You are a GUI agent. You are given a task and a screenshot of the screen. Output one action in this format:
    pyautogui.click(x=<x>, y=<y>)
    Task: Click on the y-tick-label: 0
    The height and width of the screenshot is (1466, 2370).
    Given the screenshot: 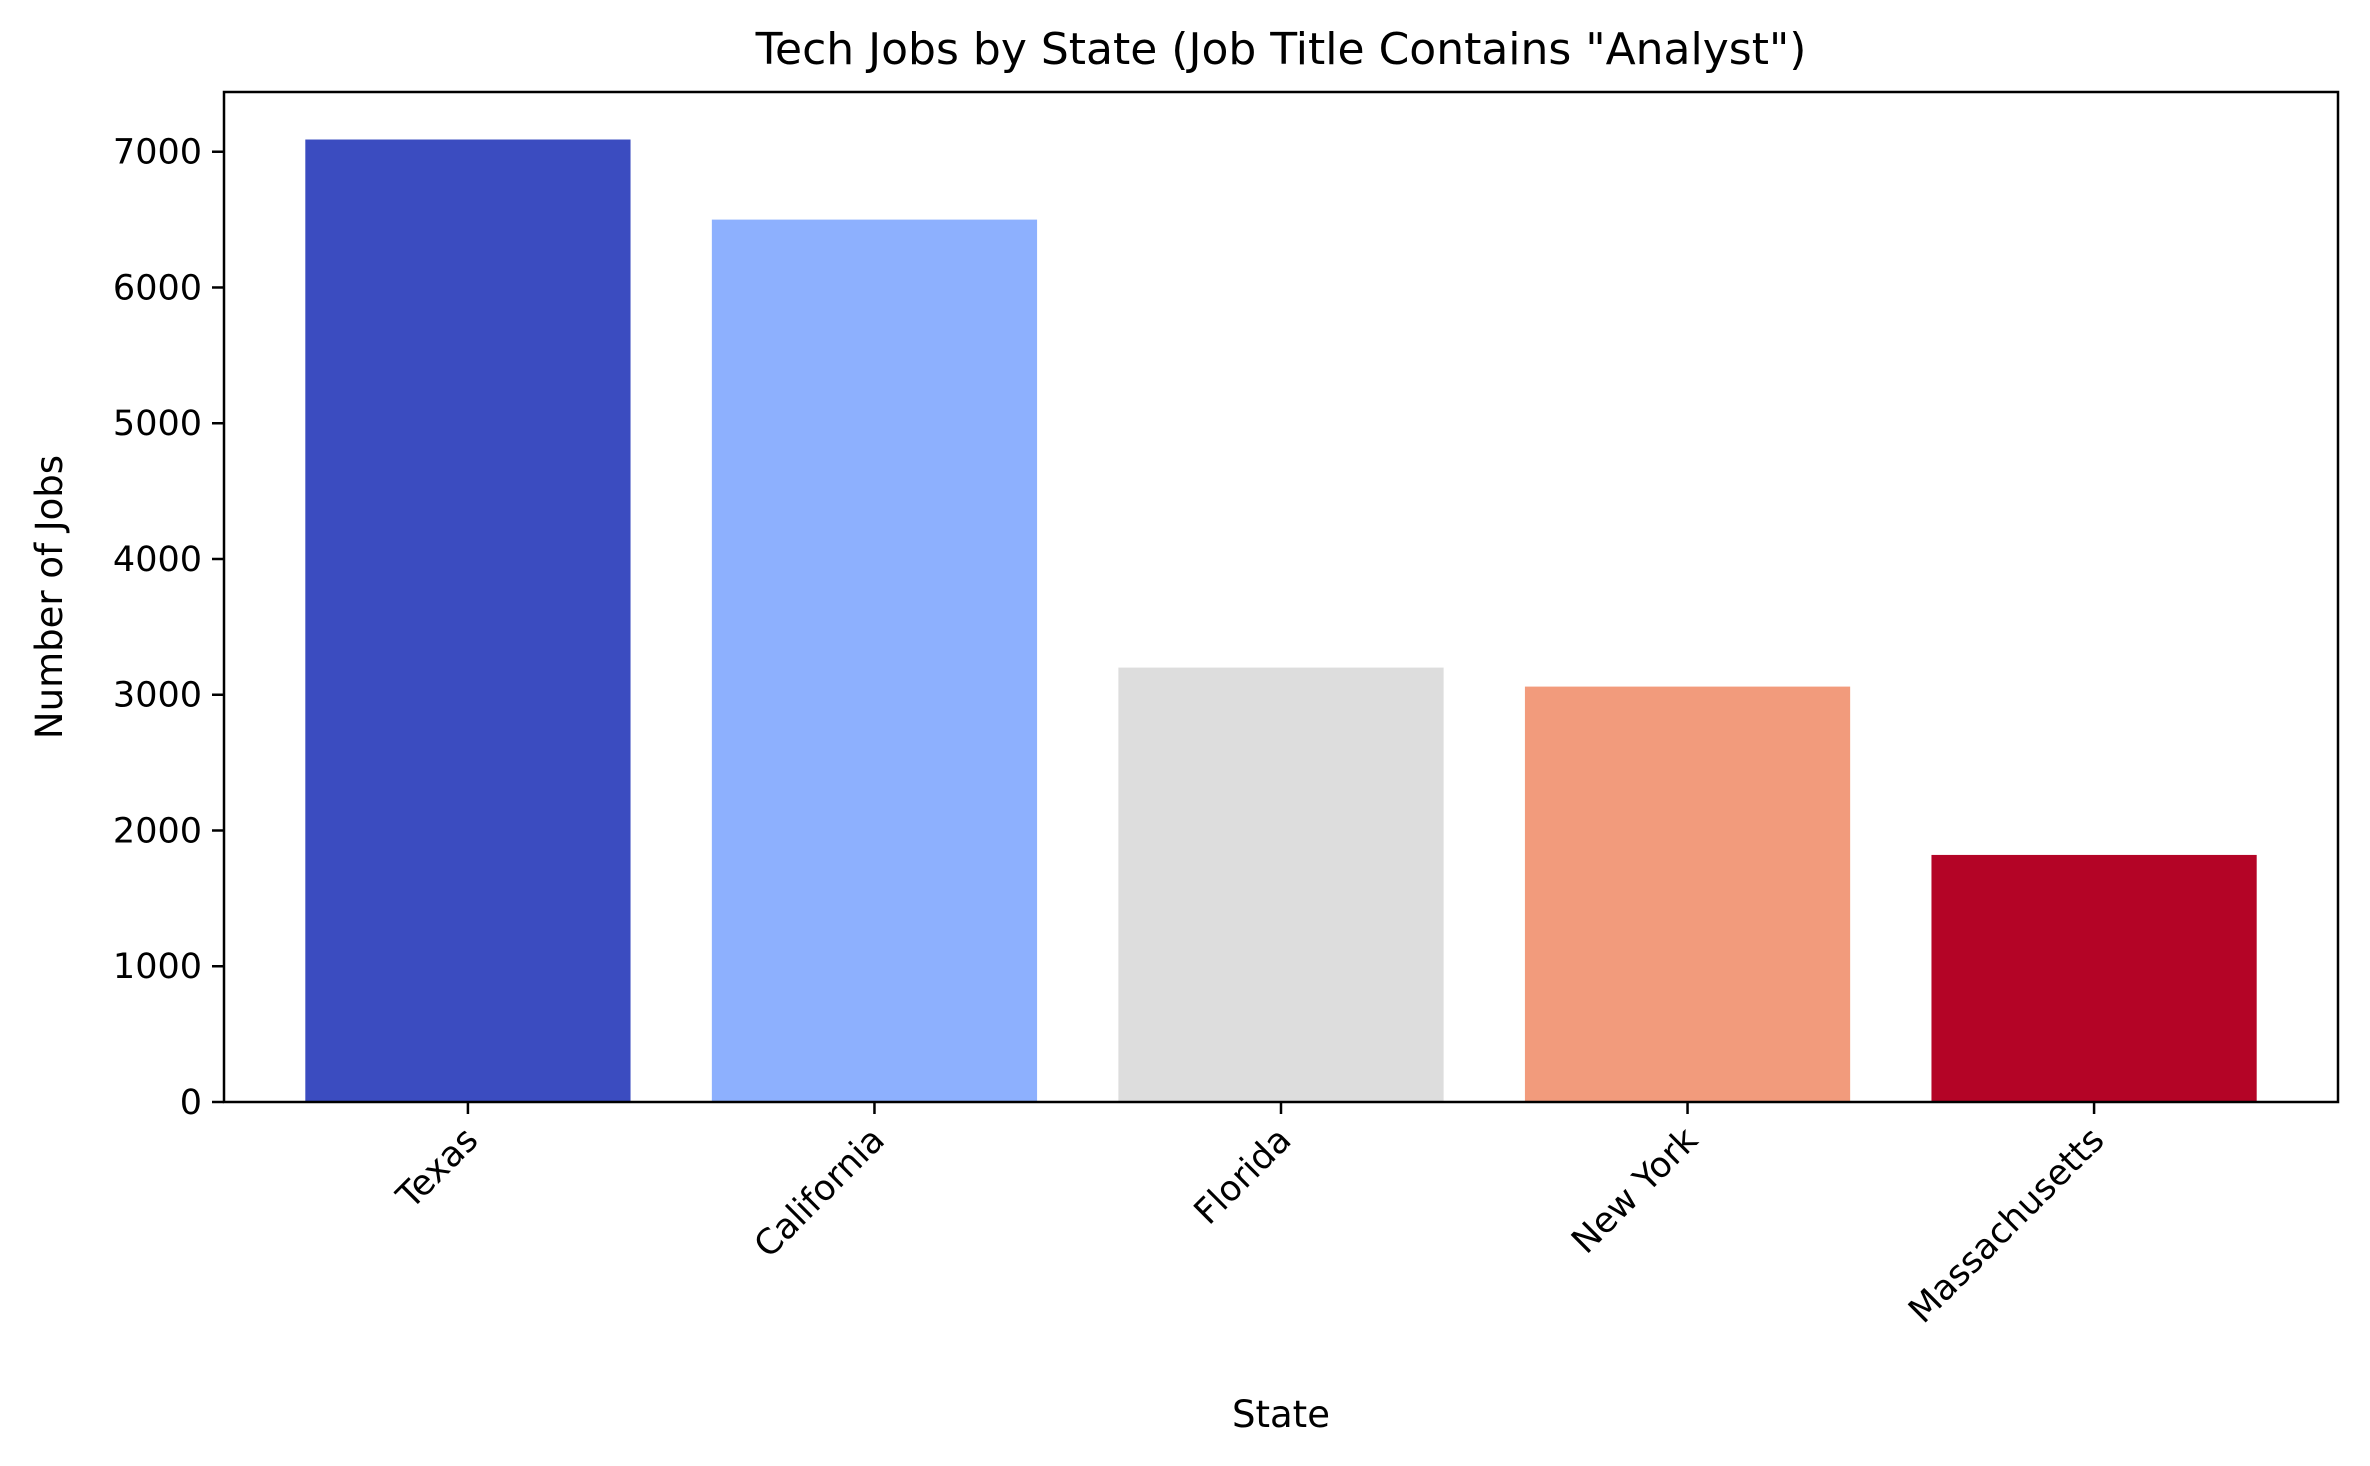 What is the action you would take?
    pyautogui.click(x=191, y=1103)
    